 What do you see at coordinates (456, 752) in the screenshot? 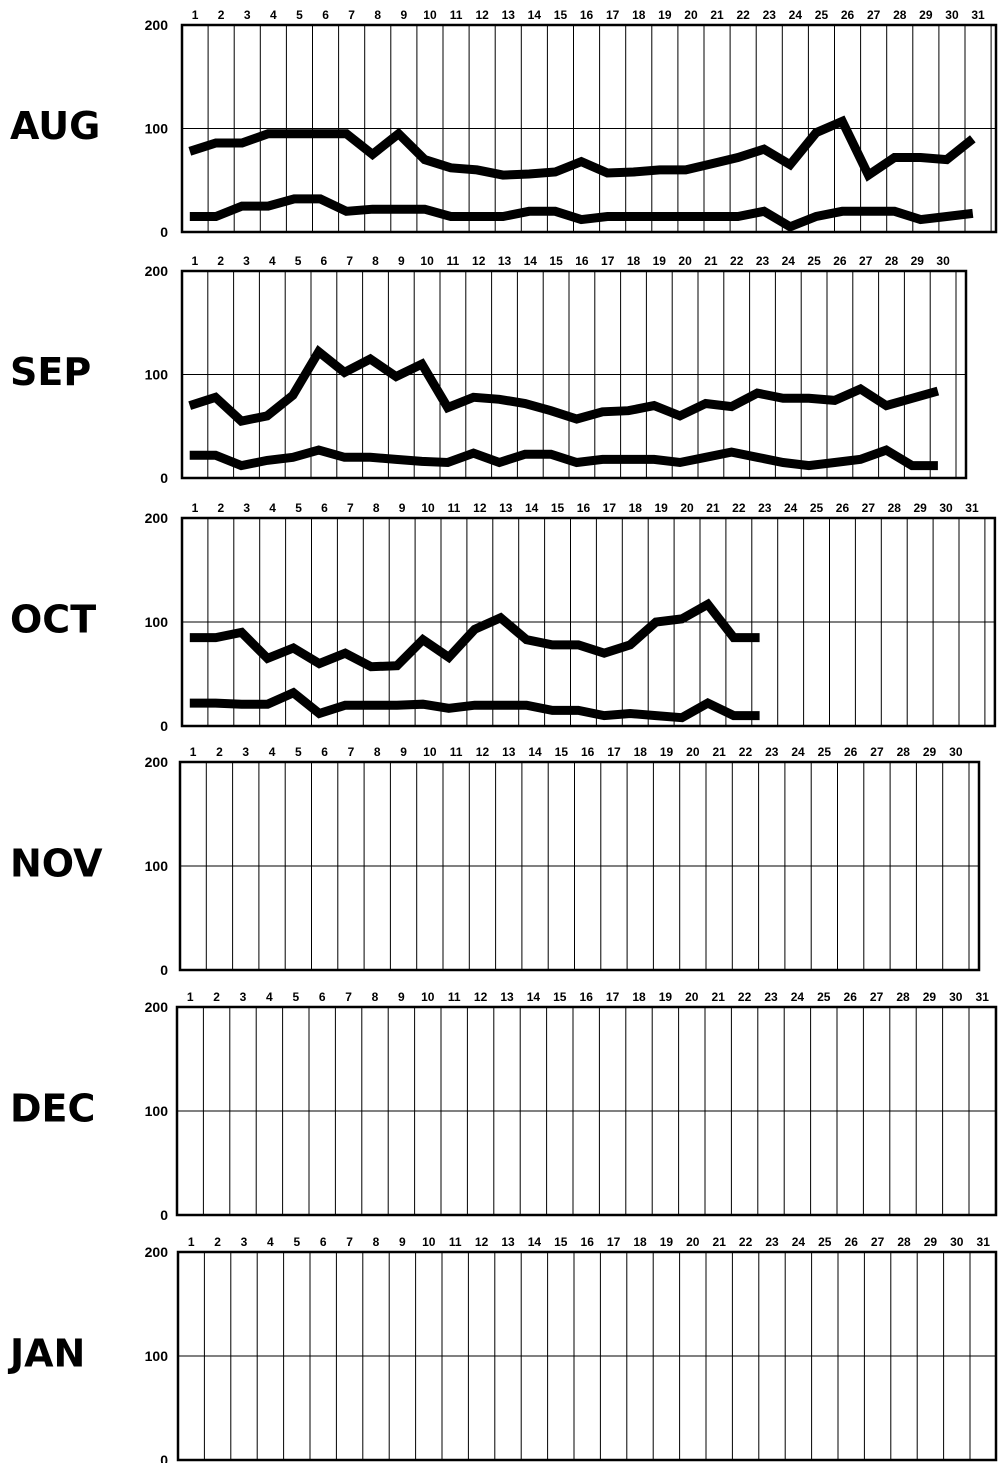
I see `day-label: 11` at bounding box center [456, 752].